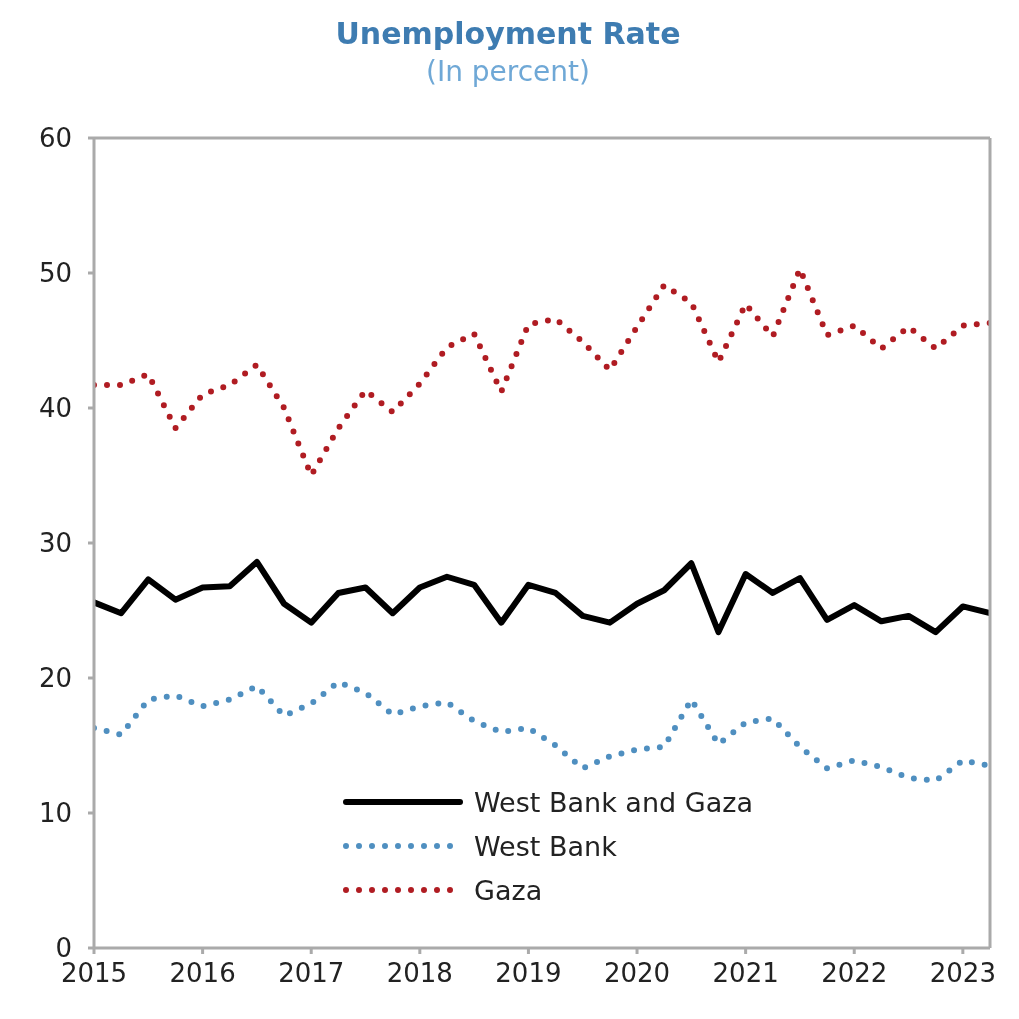 The image size is (1019, 1019). Describe the element at coordinates (528, 973) in the screenshot. I see `x-tick-label: 2019` at that location.